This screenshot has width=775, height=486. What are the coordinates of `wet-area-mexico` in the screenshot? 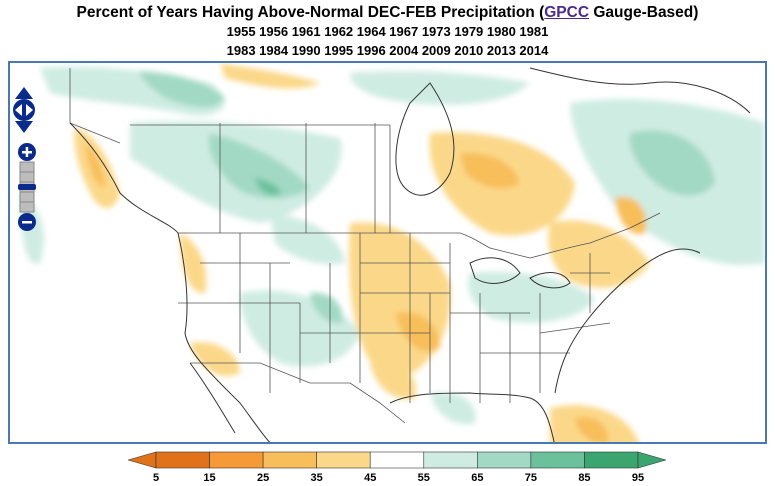 It's located at (453, 408).